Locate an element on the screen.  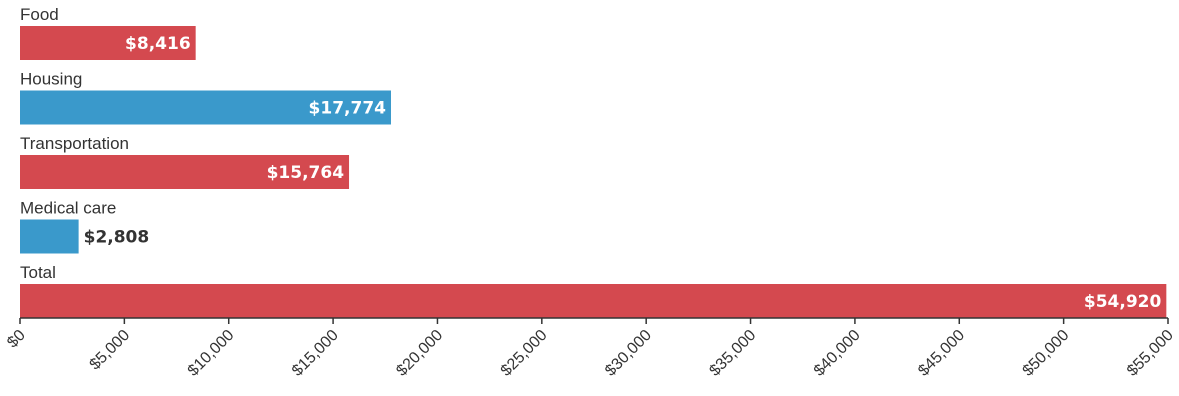
bar-food is located at coordinates (108, 43).